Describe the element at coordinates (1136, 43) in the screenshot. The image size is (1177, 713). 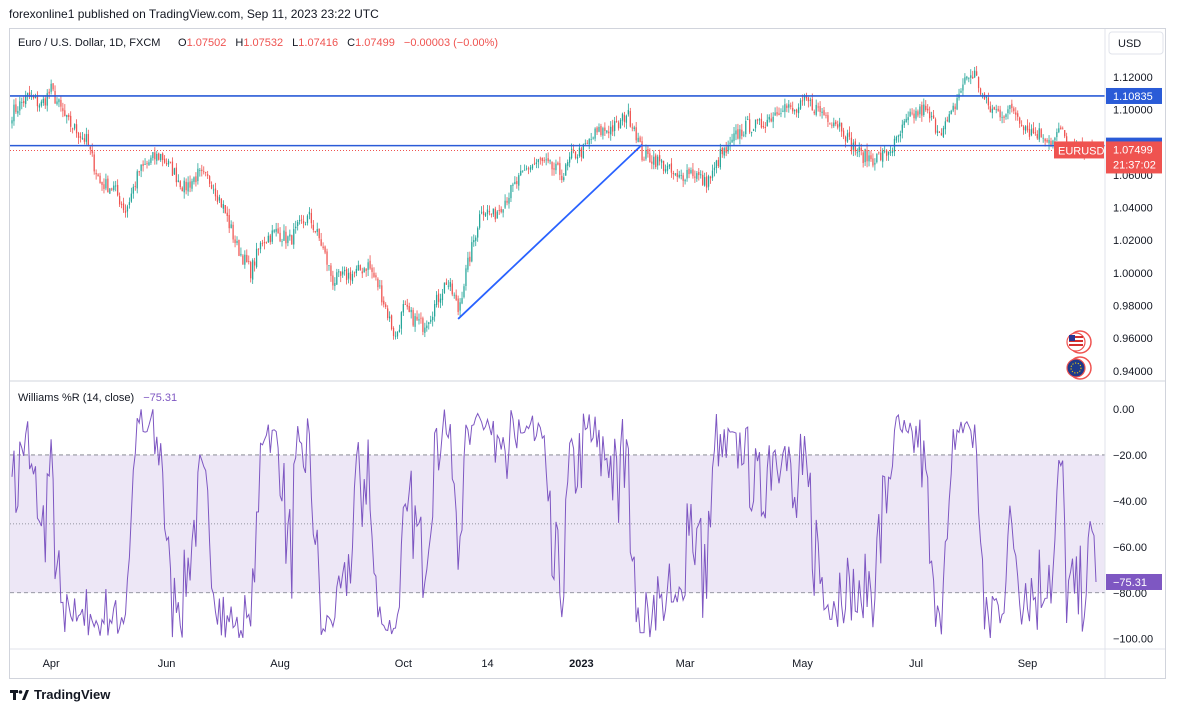
I see `currency-button: USD` at that location.